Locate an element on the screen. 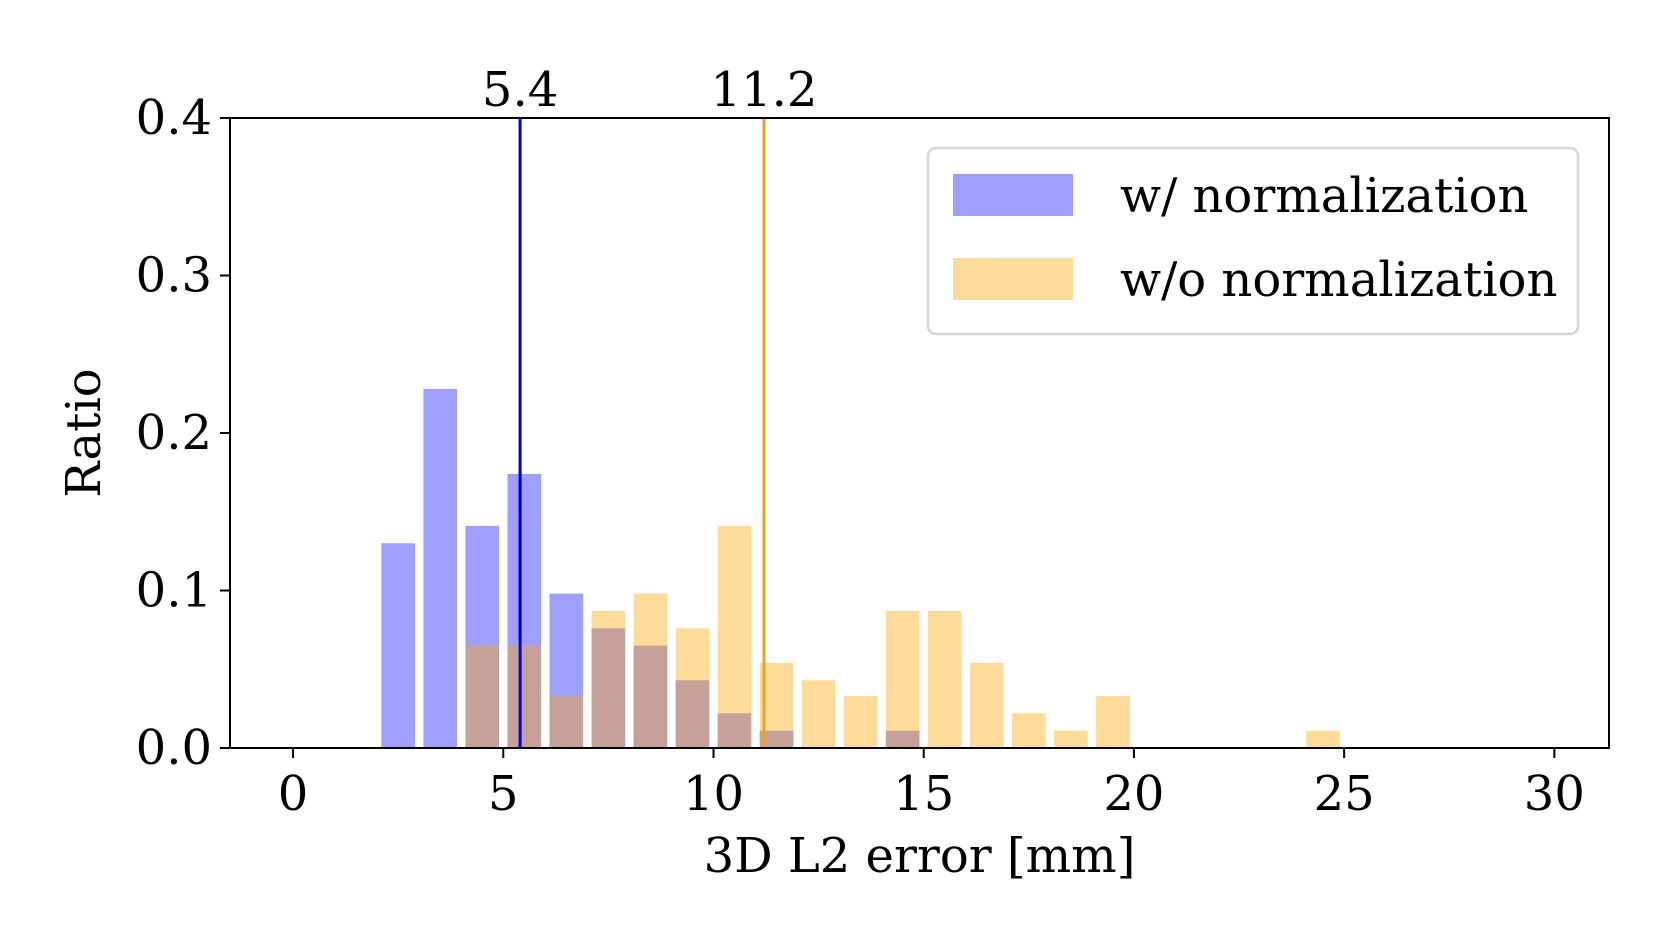 Image resolution: width=1661 pixels, height=949 pixels. legend-swatch-without-normalization is located at coordinates (1013, 279).